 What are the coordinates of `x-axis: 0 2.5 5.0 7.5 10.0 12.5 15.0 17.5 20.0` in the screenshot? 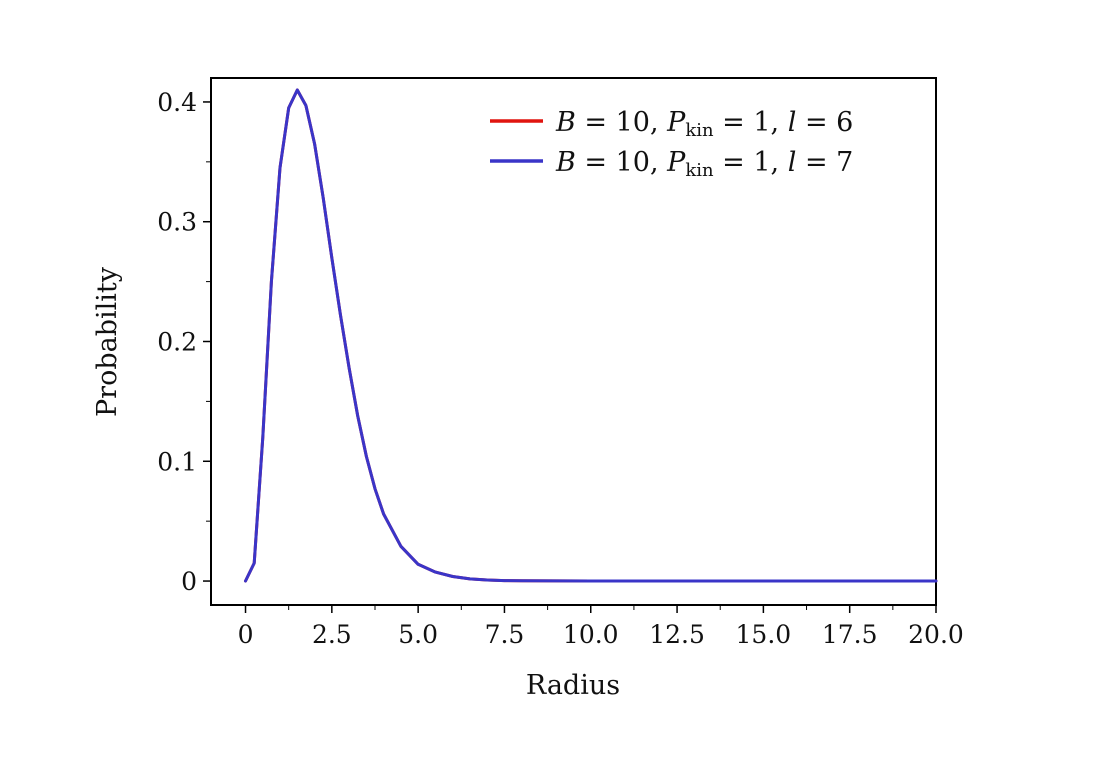 It's located at (601, 627).